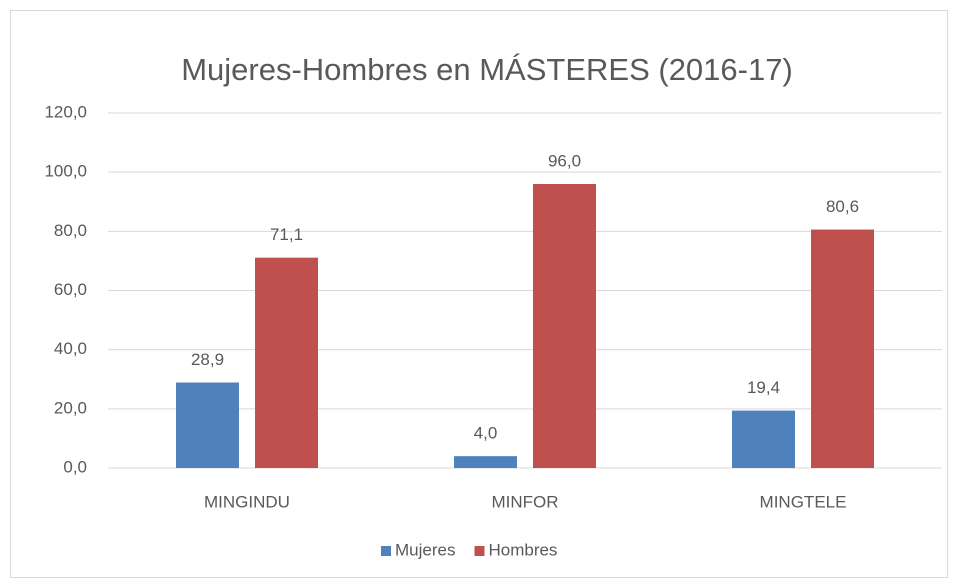  I want to click on y-tick-label: 100,0, so click(65, 171).